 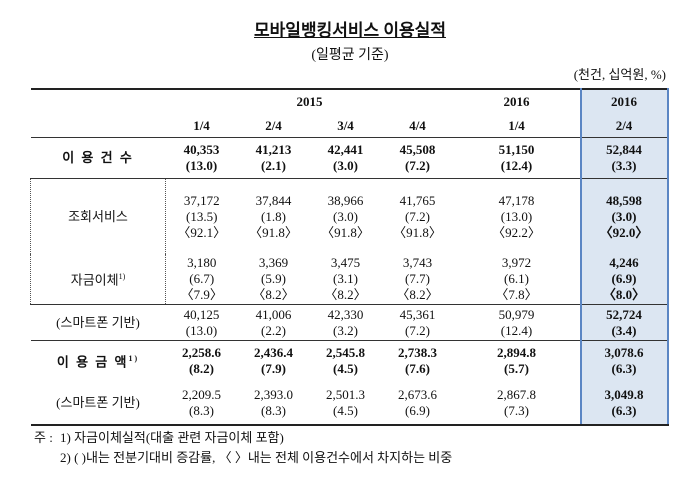 I want to click on cell-line: 48,598, so click(x=624, y=200).